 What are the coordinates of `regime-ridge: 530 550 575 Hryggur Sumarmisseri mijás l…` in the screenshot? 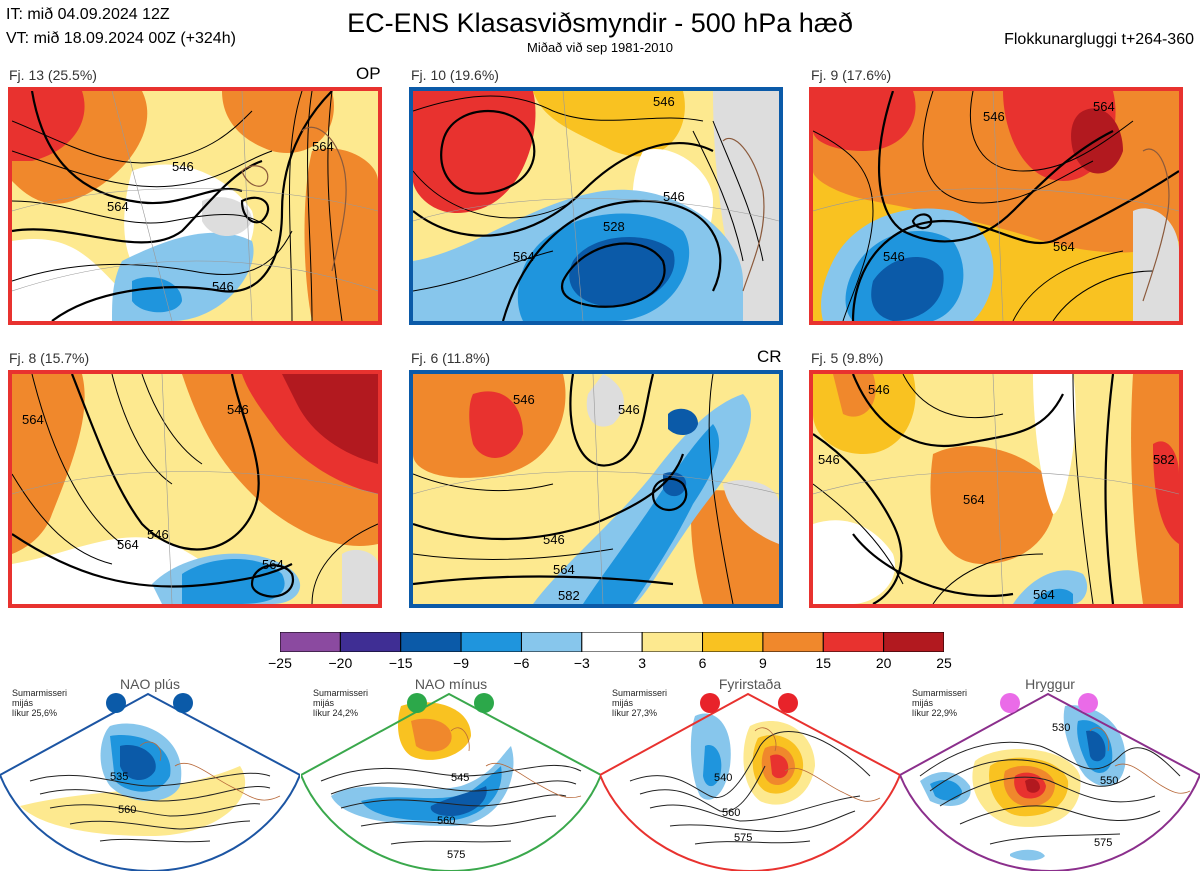 It's located at (1050, 773).